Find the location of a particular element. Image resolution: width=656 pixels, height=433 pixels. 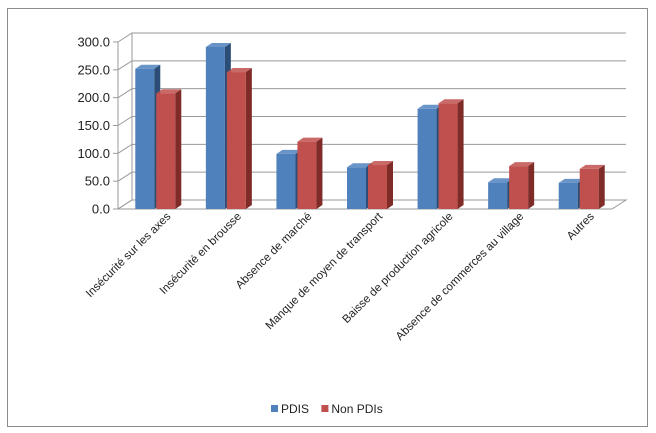

legend-label: PDIS is located at coordinates (295, 409).